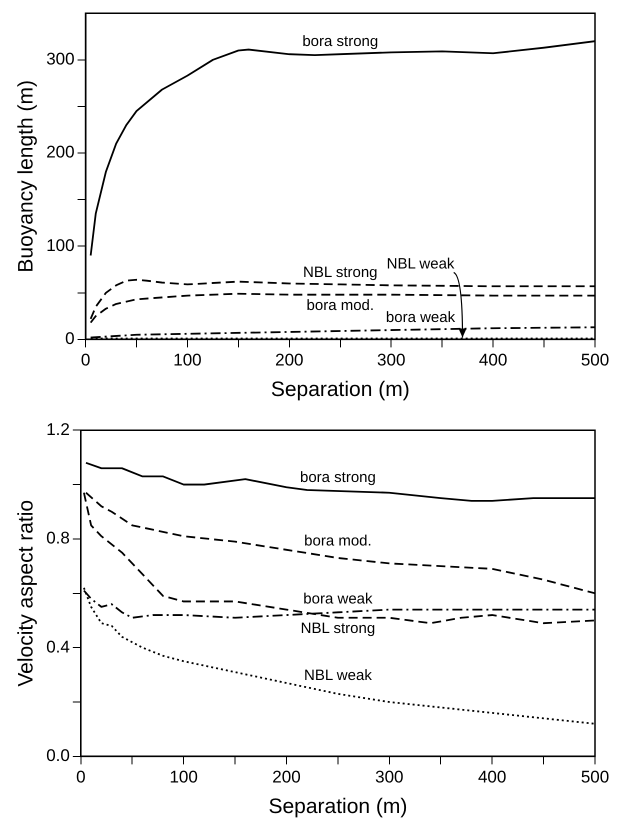 This screenshot has width=635, height=834. What do you see at coordinates (70, 338) in the screenshot?
I see `y-tick-label: 0` at bounding box center [70, 338].